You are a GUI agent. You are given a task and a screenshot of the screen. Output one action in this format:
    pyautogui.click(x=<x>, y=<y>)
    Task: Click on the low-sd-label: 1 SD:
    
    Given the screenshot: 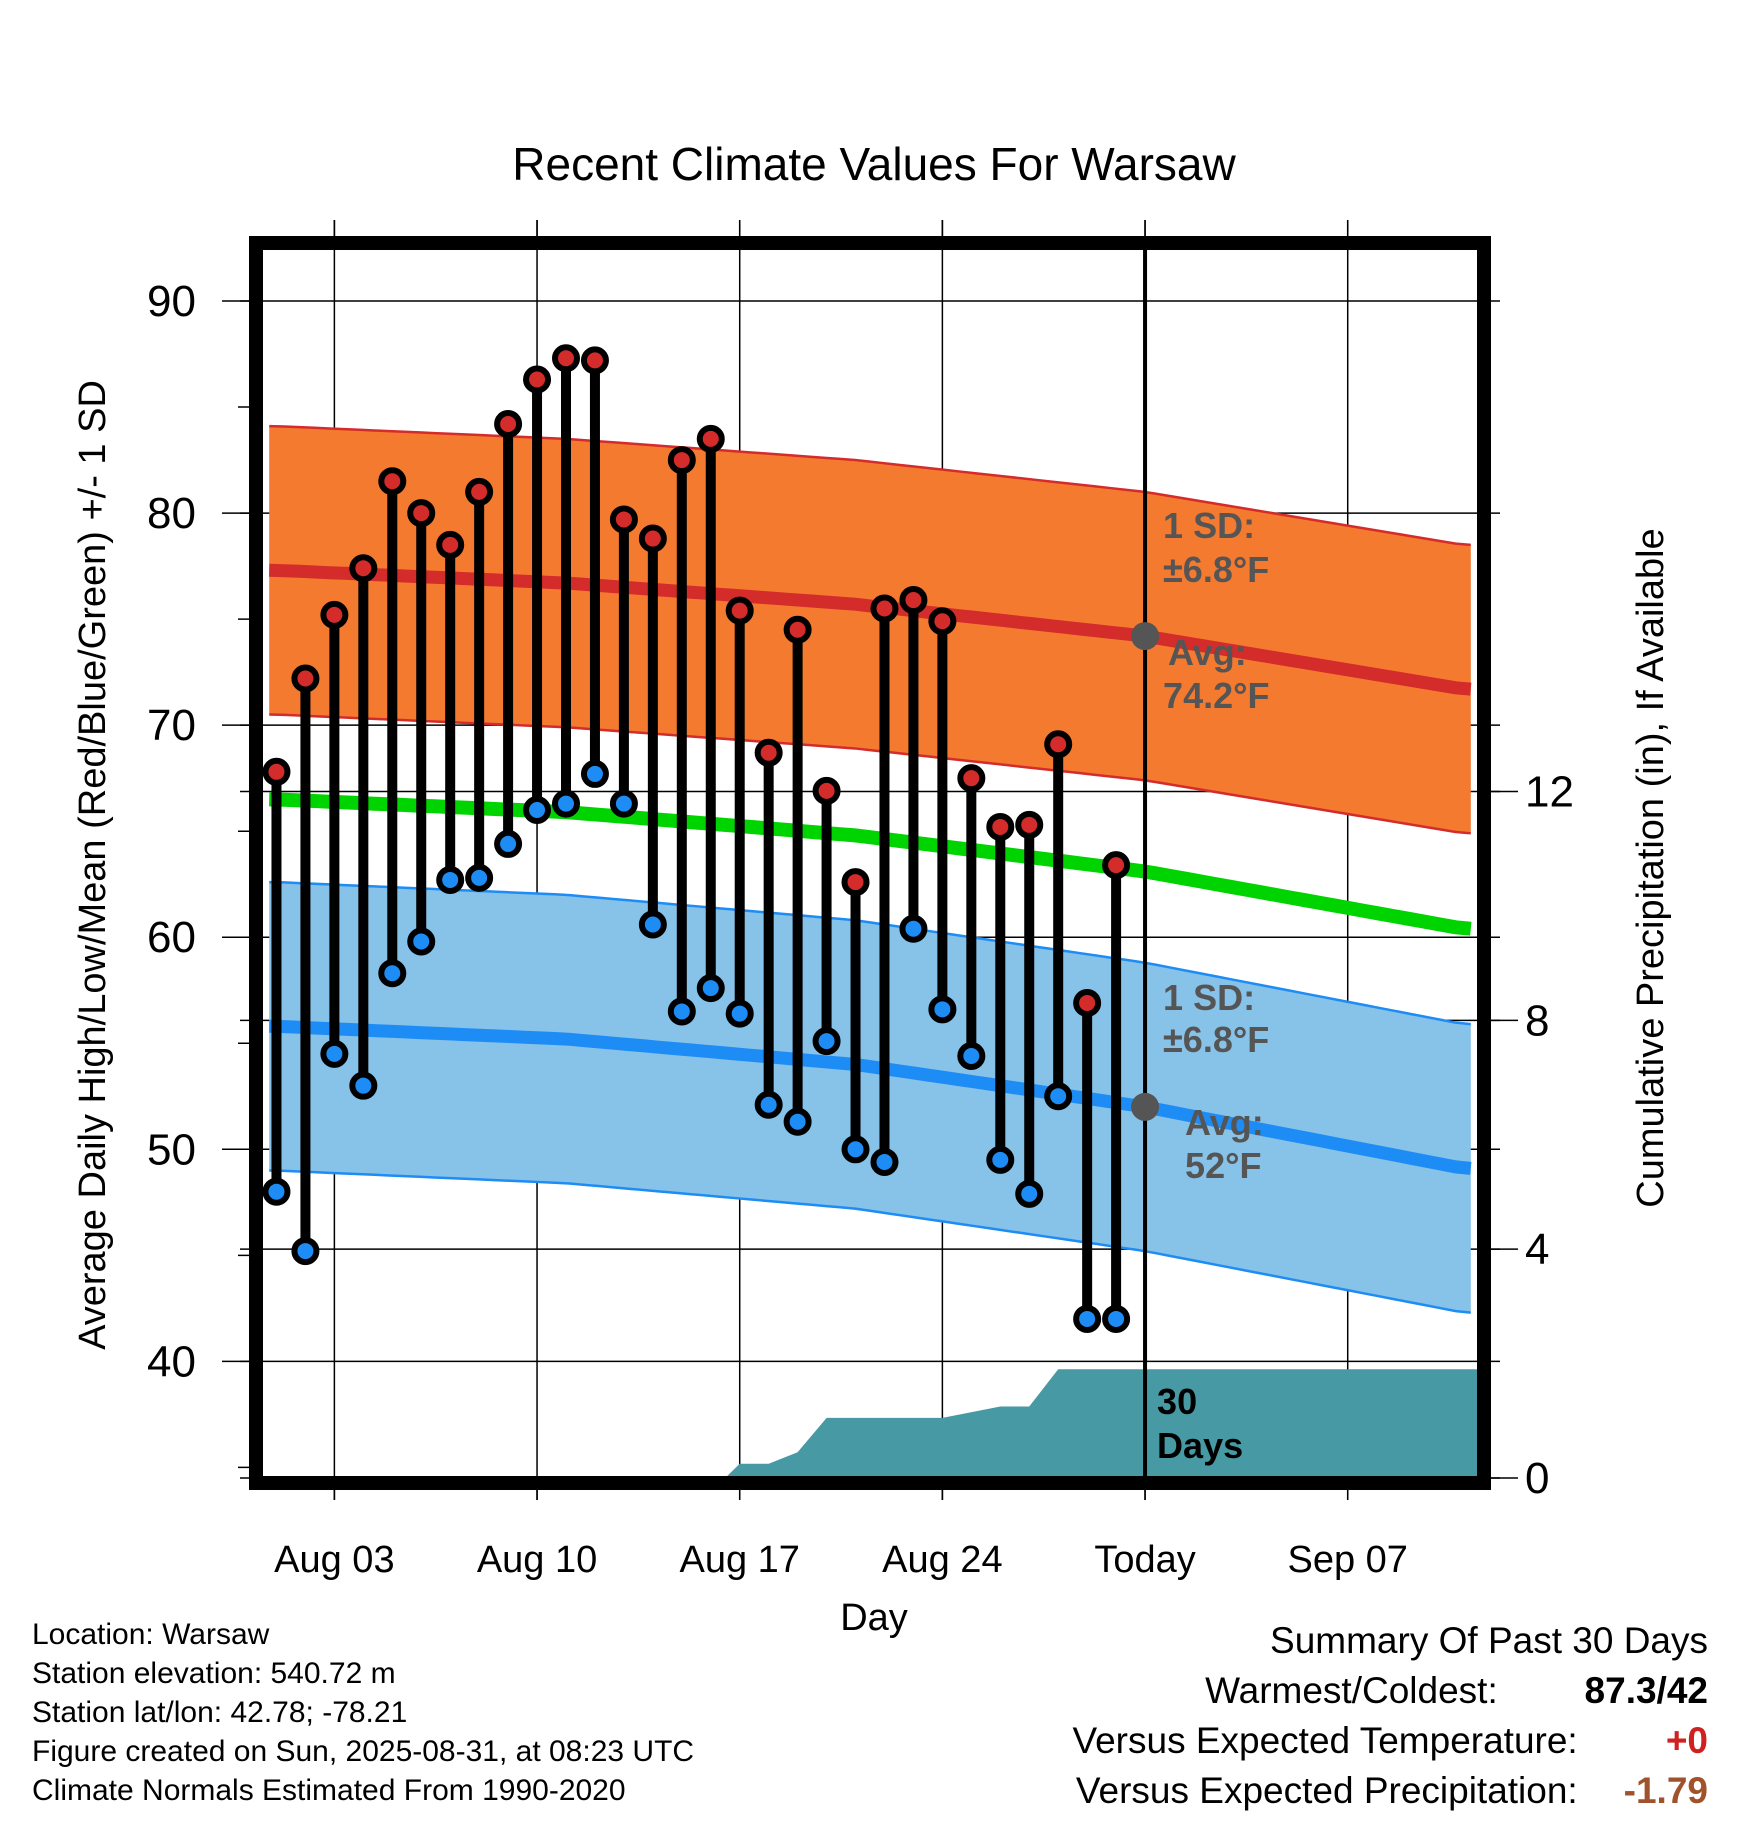 What is the action you would take?
    pyautogui.click(x=1209, y=997)
    